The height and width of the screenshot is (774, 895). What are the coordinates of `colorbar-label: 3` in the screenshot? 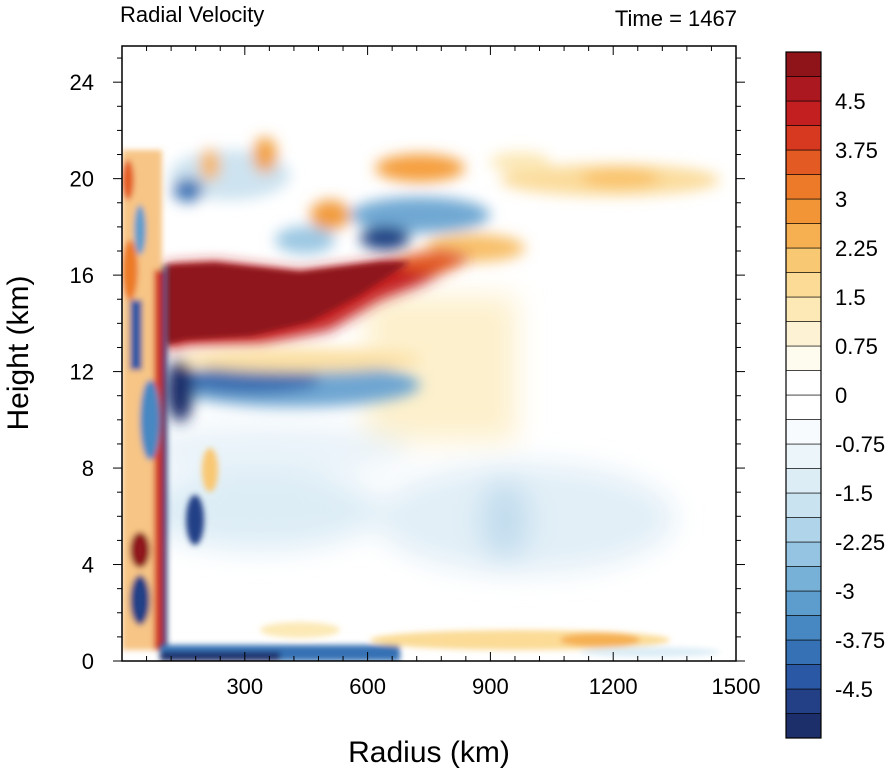 It's located at (841, 199).